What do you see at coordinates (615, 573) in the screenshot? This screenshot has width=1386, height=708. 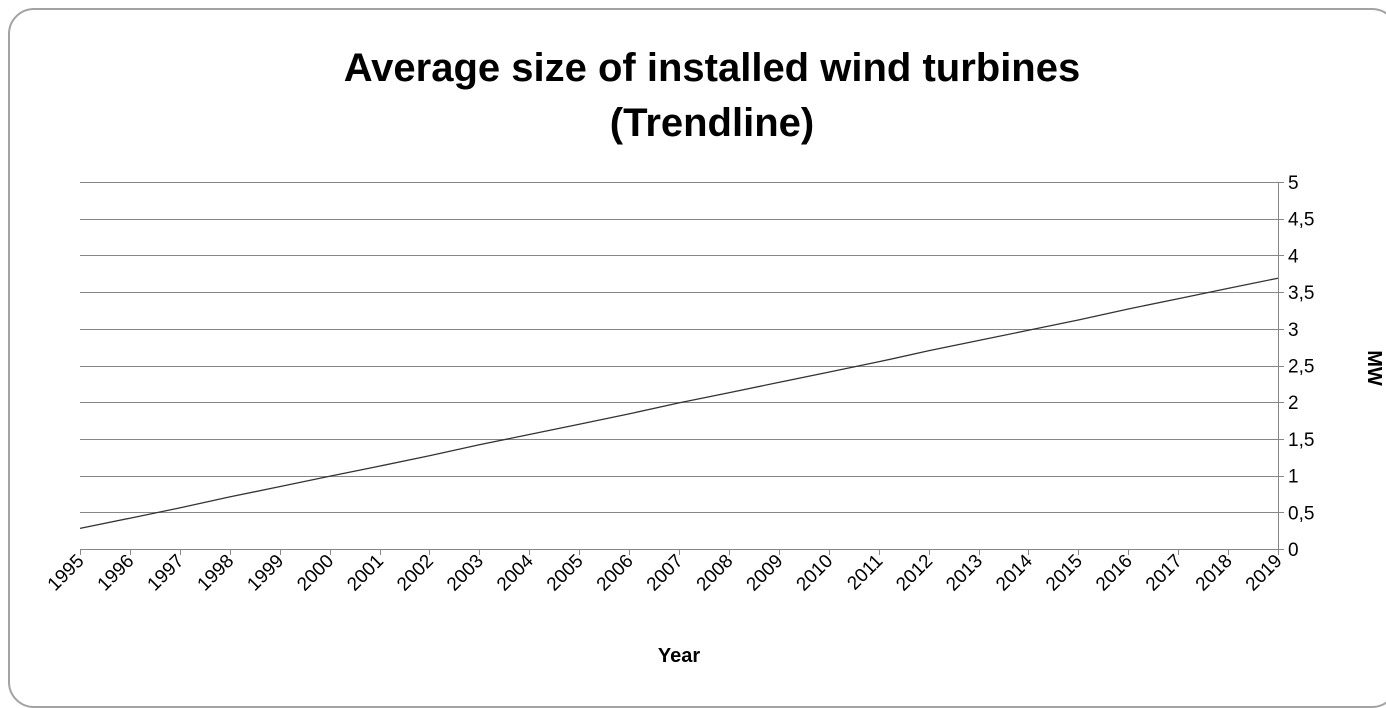 I see `x-tick-label: 2006` at bounding box center [615, 573].